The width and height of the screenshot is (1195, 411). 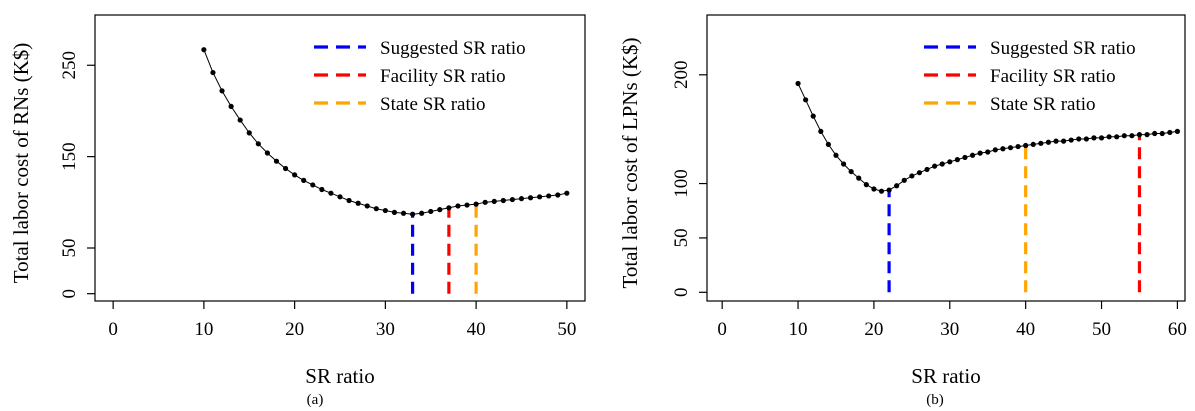 I want to click on legend-label: Suggested SR ratio, so click(x=1063, y=48).